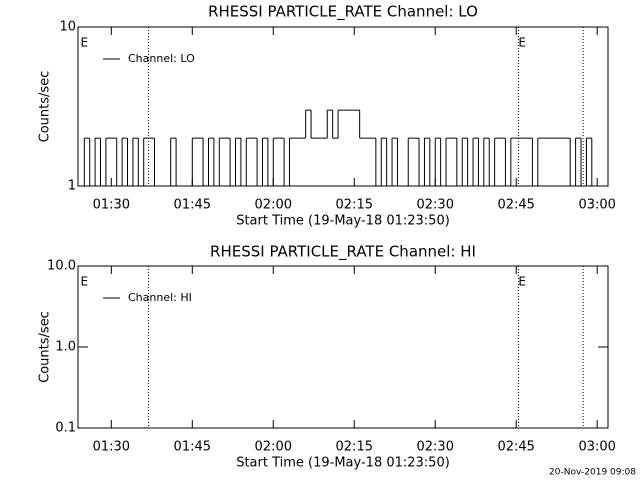  Describe the element at coordinates (592, 473) in the screenshot. I see `footer: 20-Nov-2019 09:08` at that location.